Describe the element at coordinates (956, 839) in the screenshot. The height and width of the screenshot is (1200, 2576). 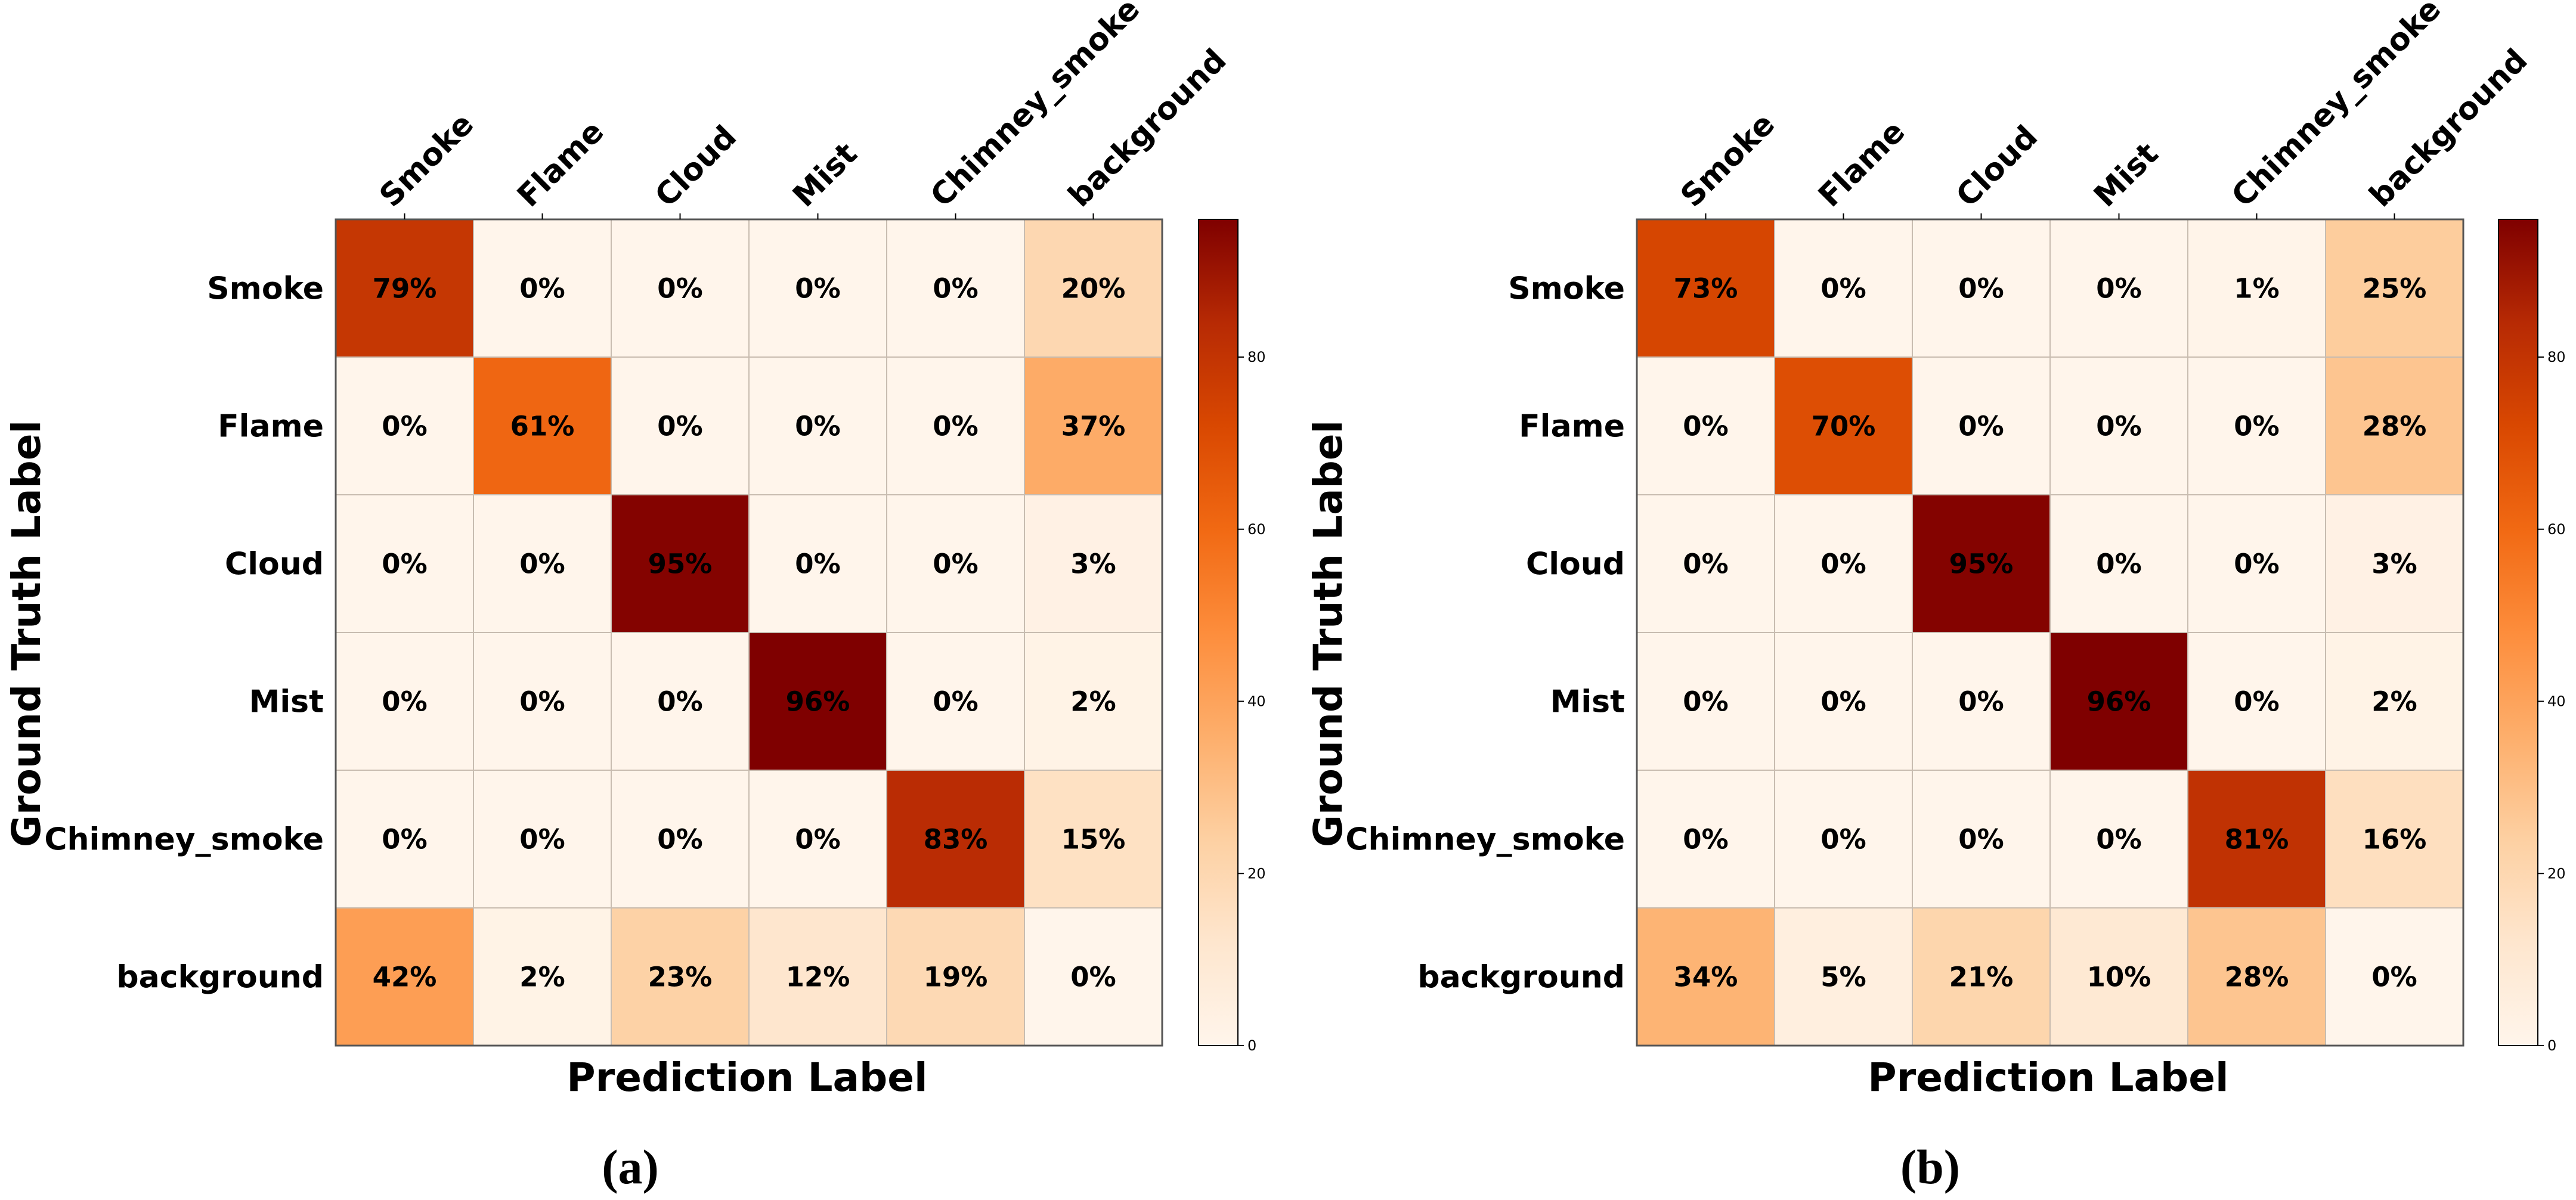
I see `cell-value-label: 83%` at that location.